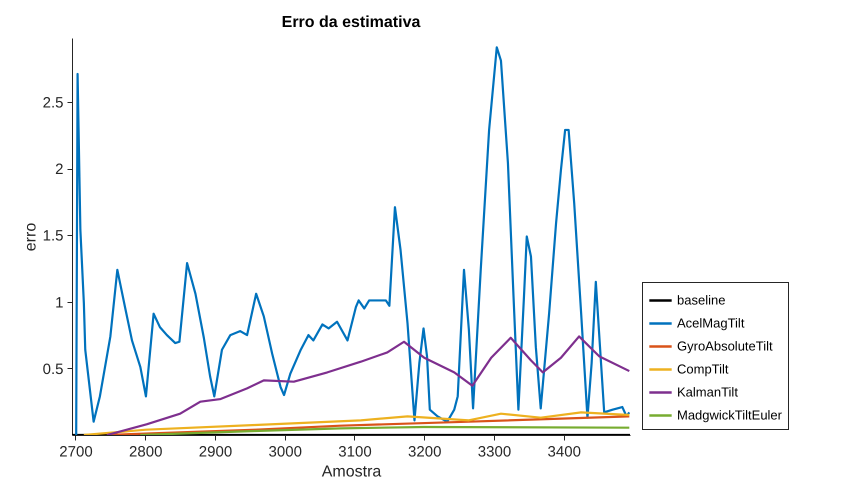 The image size is (842, 495). Describe the element at coordinates (425, 452) in the screenshot. I see `x-tick-label: 3200` at that location.